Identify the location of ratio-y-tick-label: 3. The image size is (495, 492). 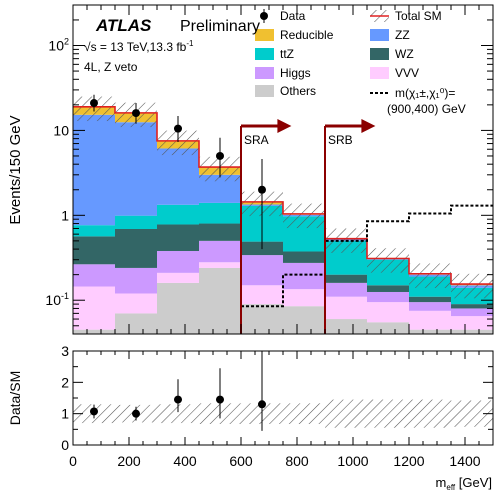
(65, 351).